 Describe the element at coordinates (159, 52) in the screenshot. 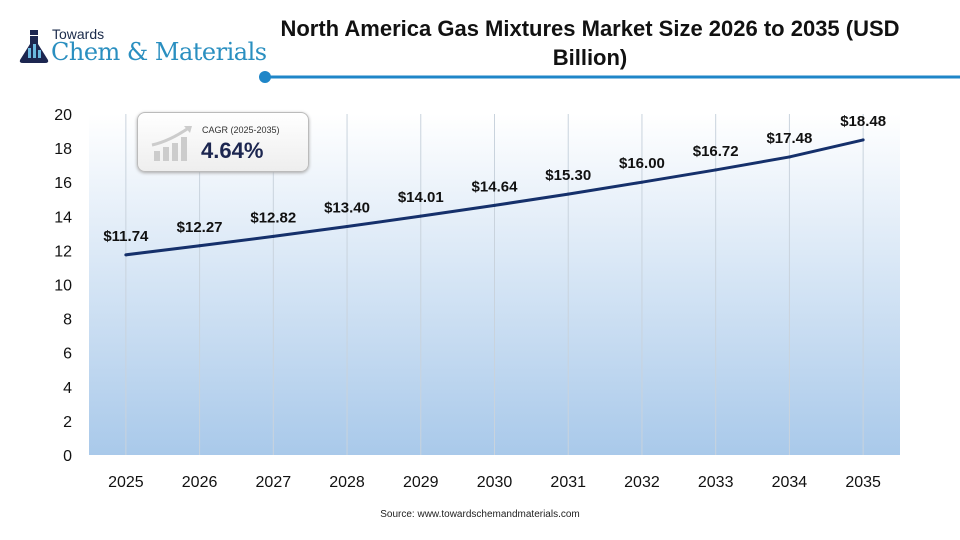

I see `logo-line2: Chem & Materials` at that location.